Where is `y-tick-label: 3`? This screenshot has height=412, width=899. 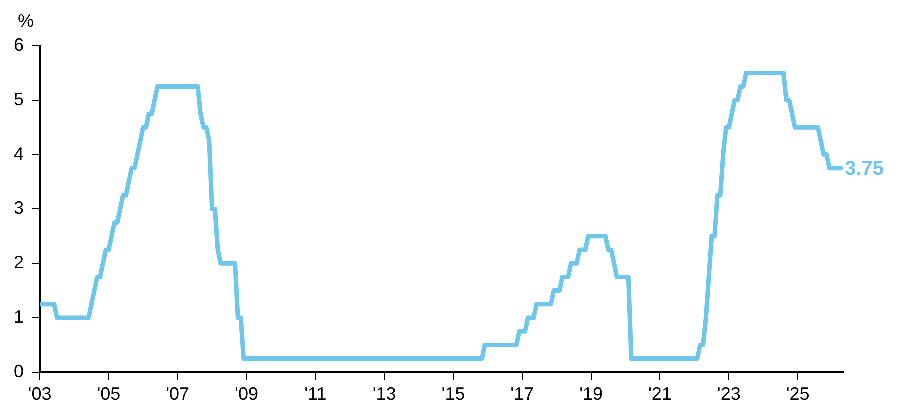
y-tick-label: 3 is located at coordinates (19, 208).